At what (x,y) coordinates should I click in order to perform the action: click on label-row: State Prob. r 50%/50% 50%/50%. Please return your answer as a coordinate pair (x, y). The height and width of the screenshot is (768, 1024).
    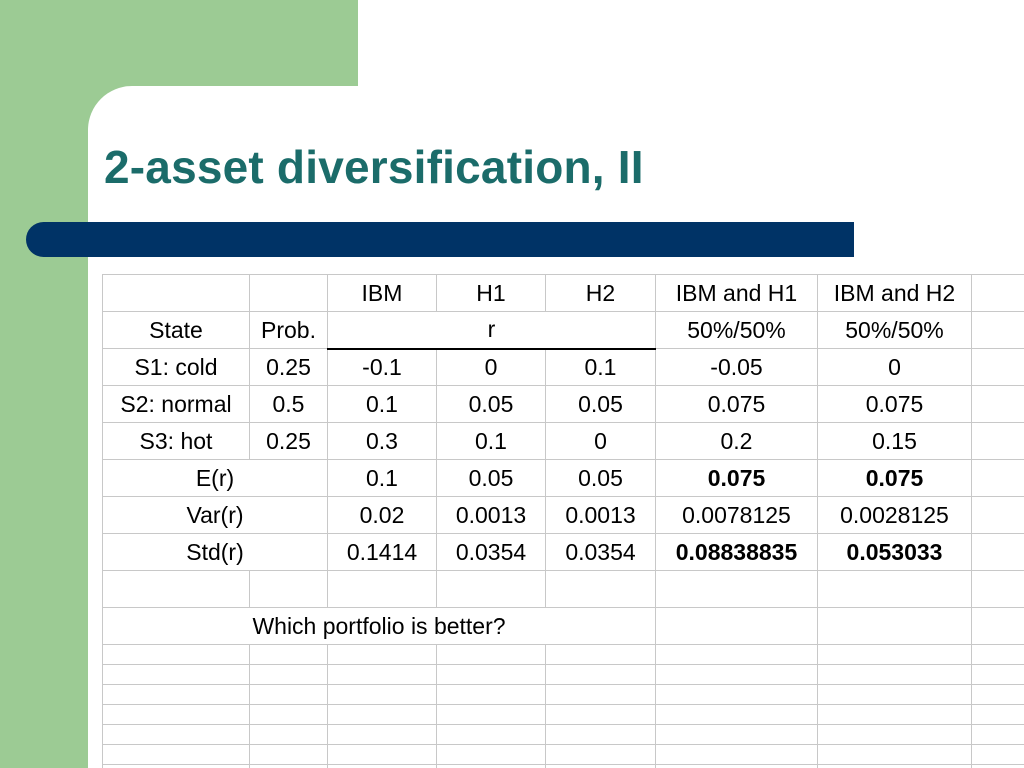
    Looking at the image, I should click on (563, 330).